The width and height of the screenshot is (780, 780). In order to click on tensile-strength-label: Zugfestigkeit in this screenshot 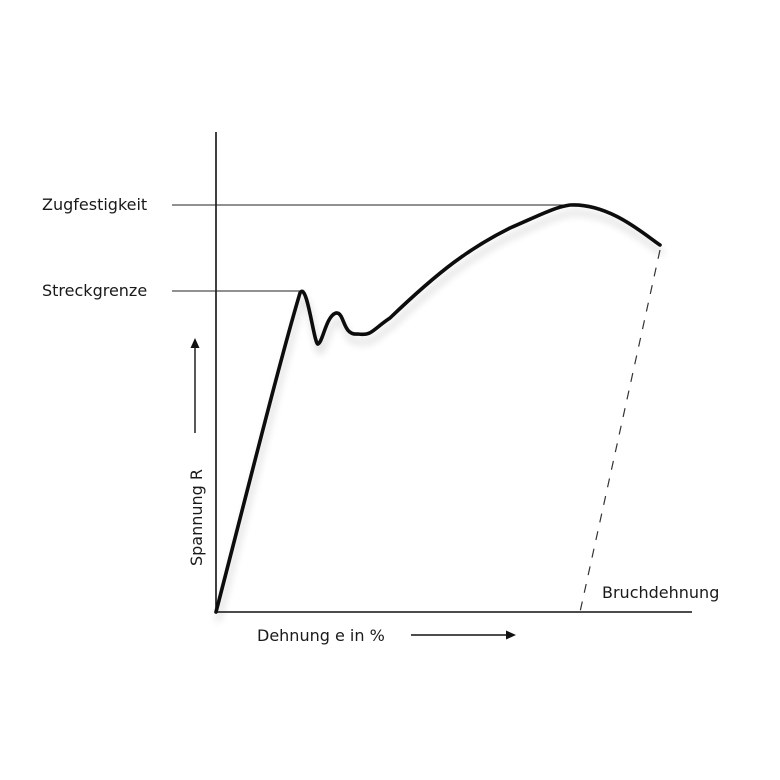, I will do `click(94, 204)`.